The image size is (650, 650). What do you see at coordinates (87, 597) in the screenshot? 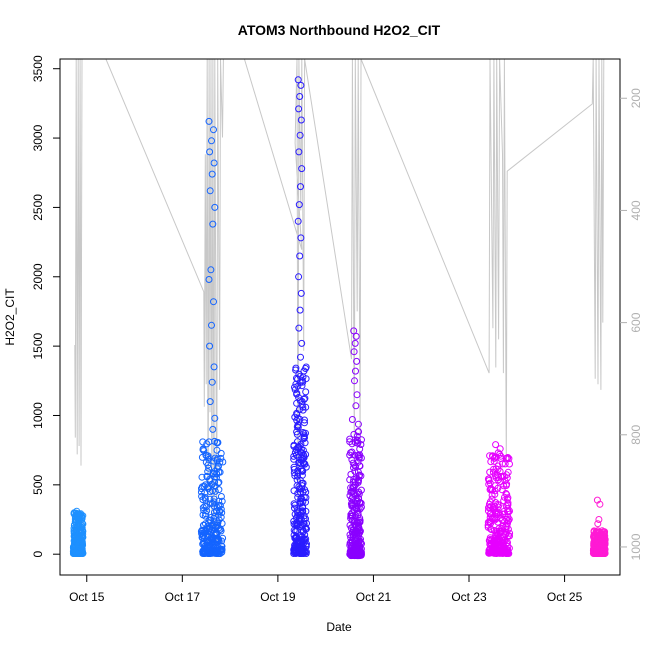
I see `x-tick-label: Oct 15` at bounding box center [87, 597].